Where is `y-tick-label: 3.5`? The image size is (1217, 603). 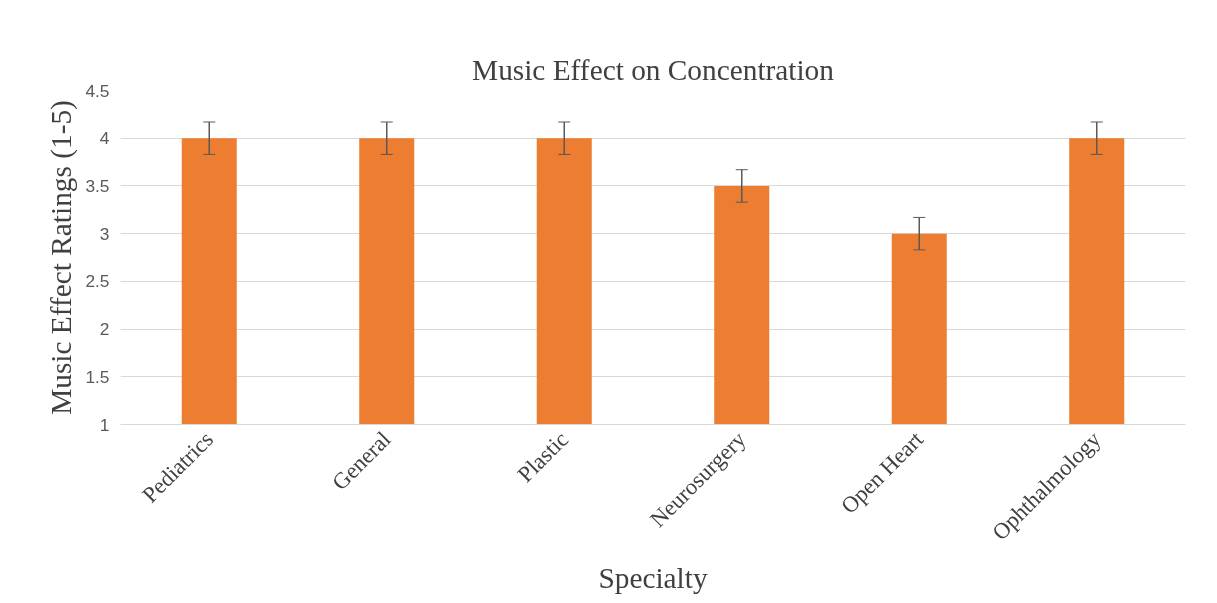 y-tick-label: 3.5 is located at coordinates (97, 185).